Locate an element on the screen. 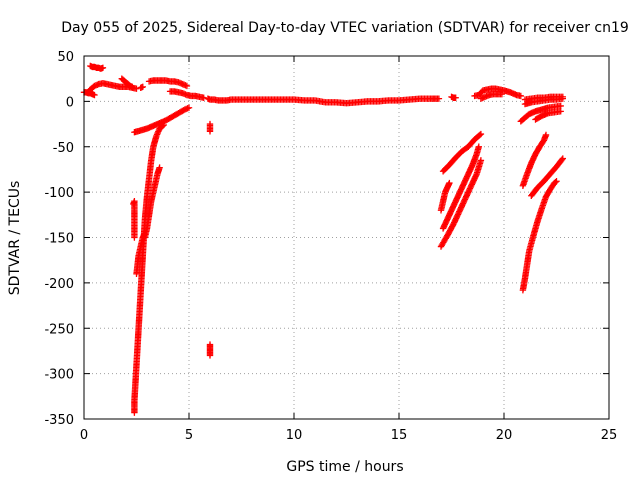 The width and height of the screenshot is (640, 480). x-tick-label: 20 is located at coordinates (504, 435).